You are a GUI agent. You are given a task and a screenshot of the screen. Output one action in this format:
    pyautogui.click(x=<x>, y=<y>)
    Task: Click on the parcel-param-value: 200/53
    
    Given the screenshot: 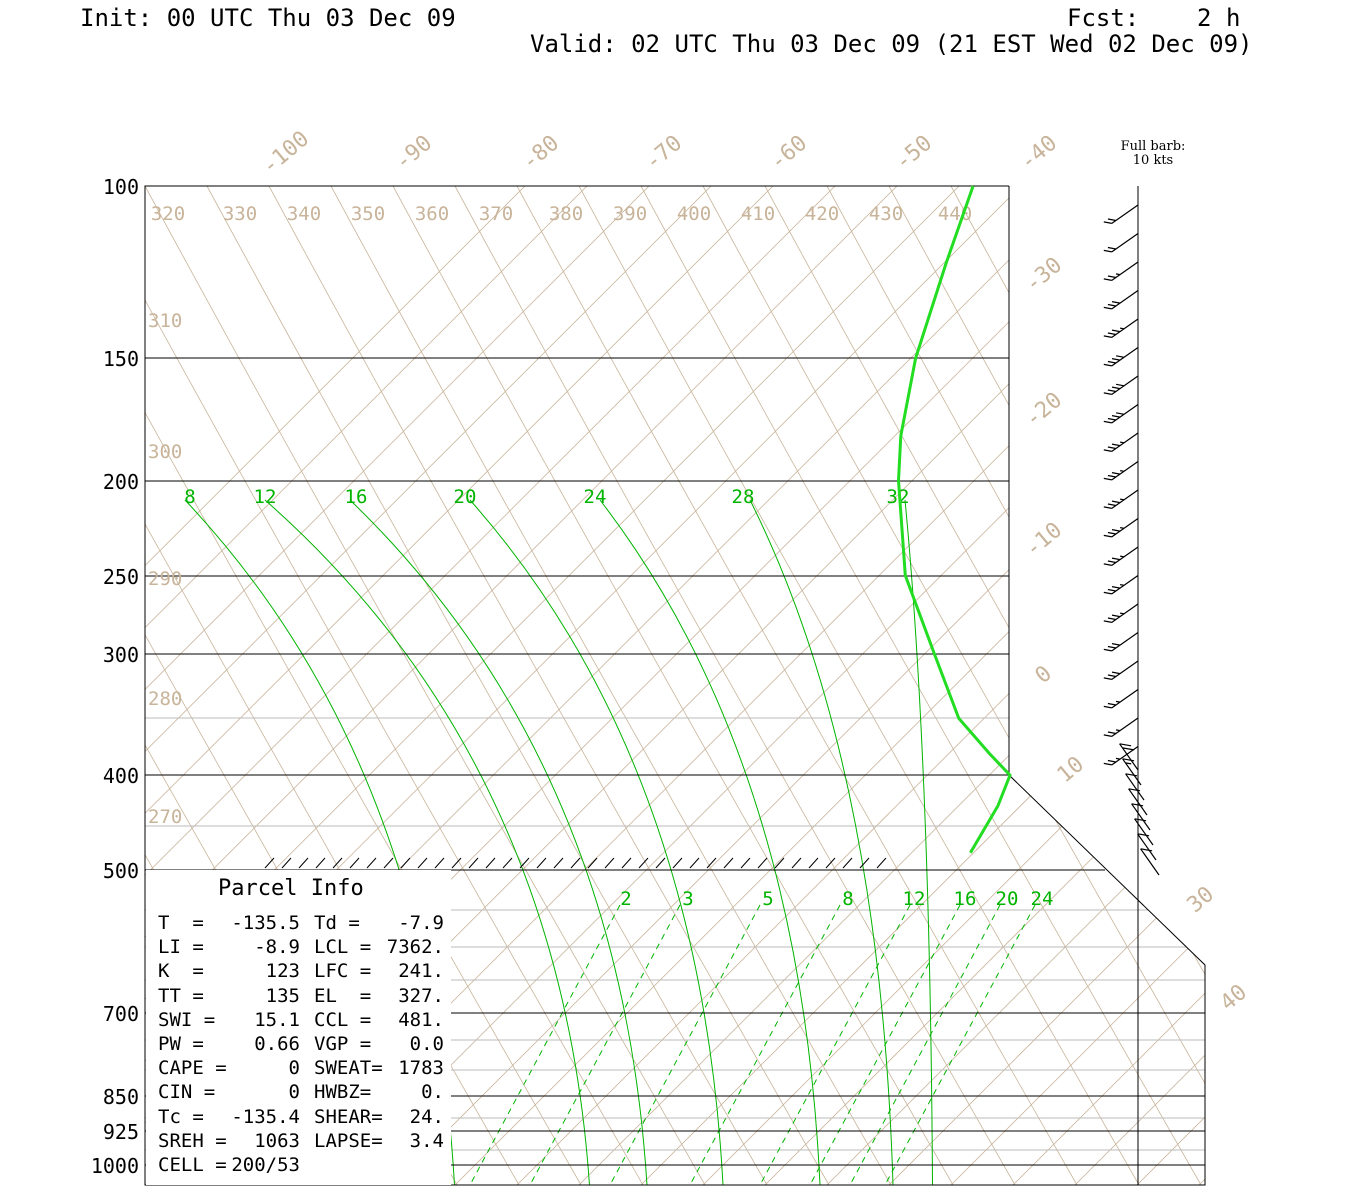 What is the action you would take?
    pyautogui.click(x=265, y=1165)
    